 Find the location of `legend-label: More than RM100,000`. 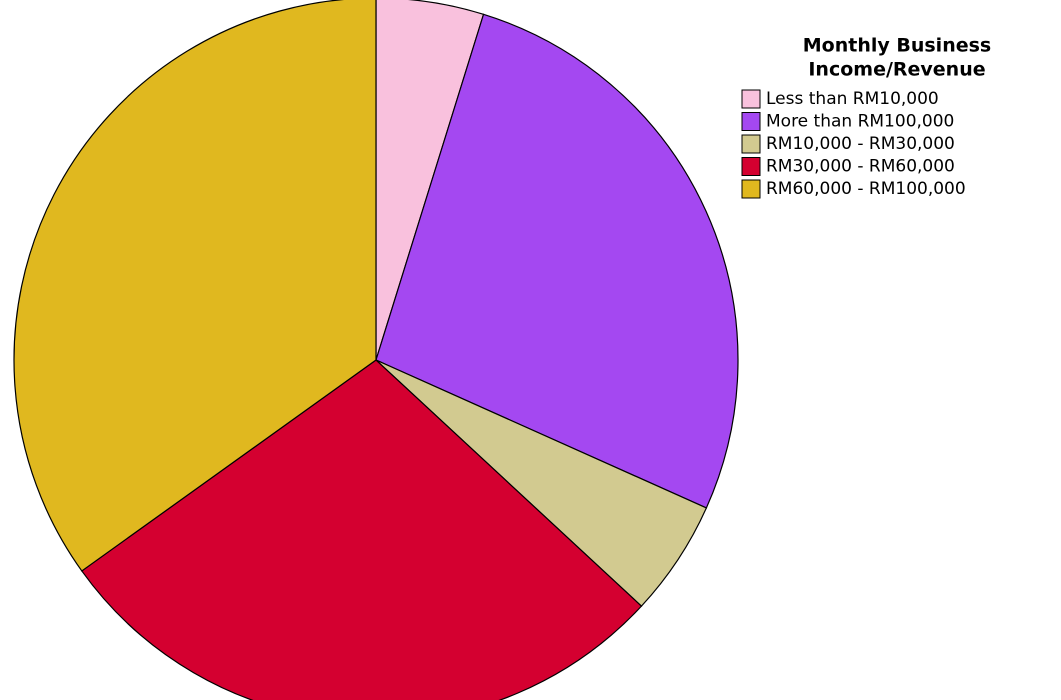

legend-label: More than RM100,000 is located at coordinates (860, 122).